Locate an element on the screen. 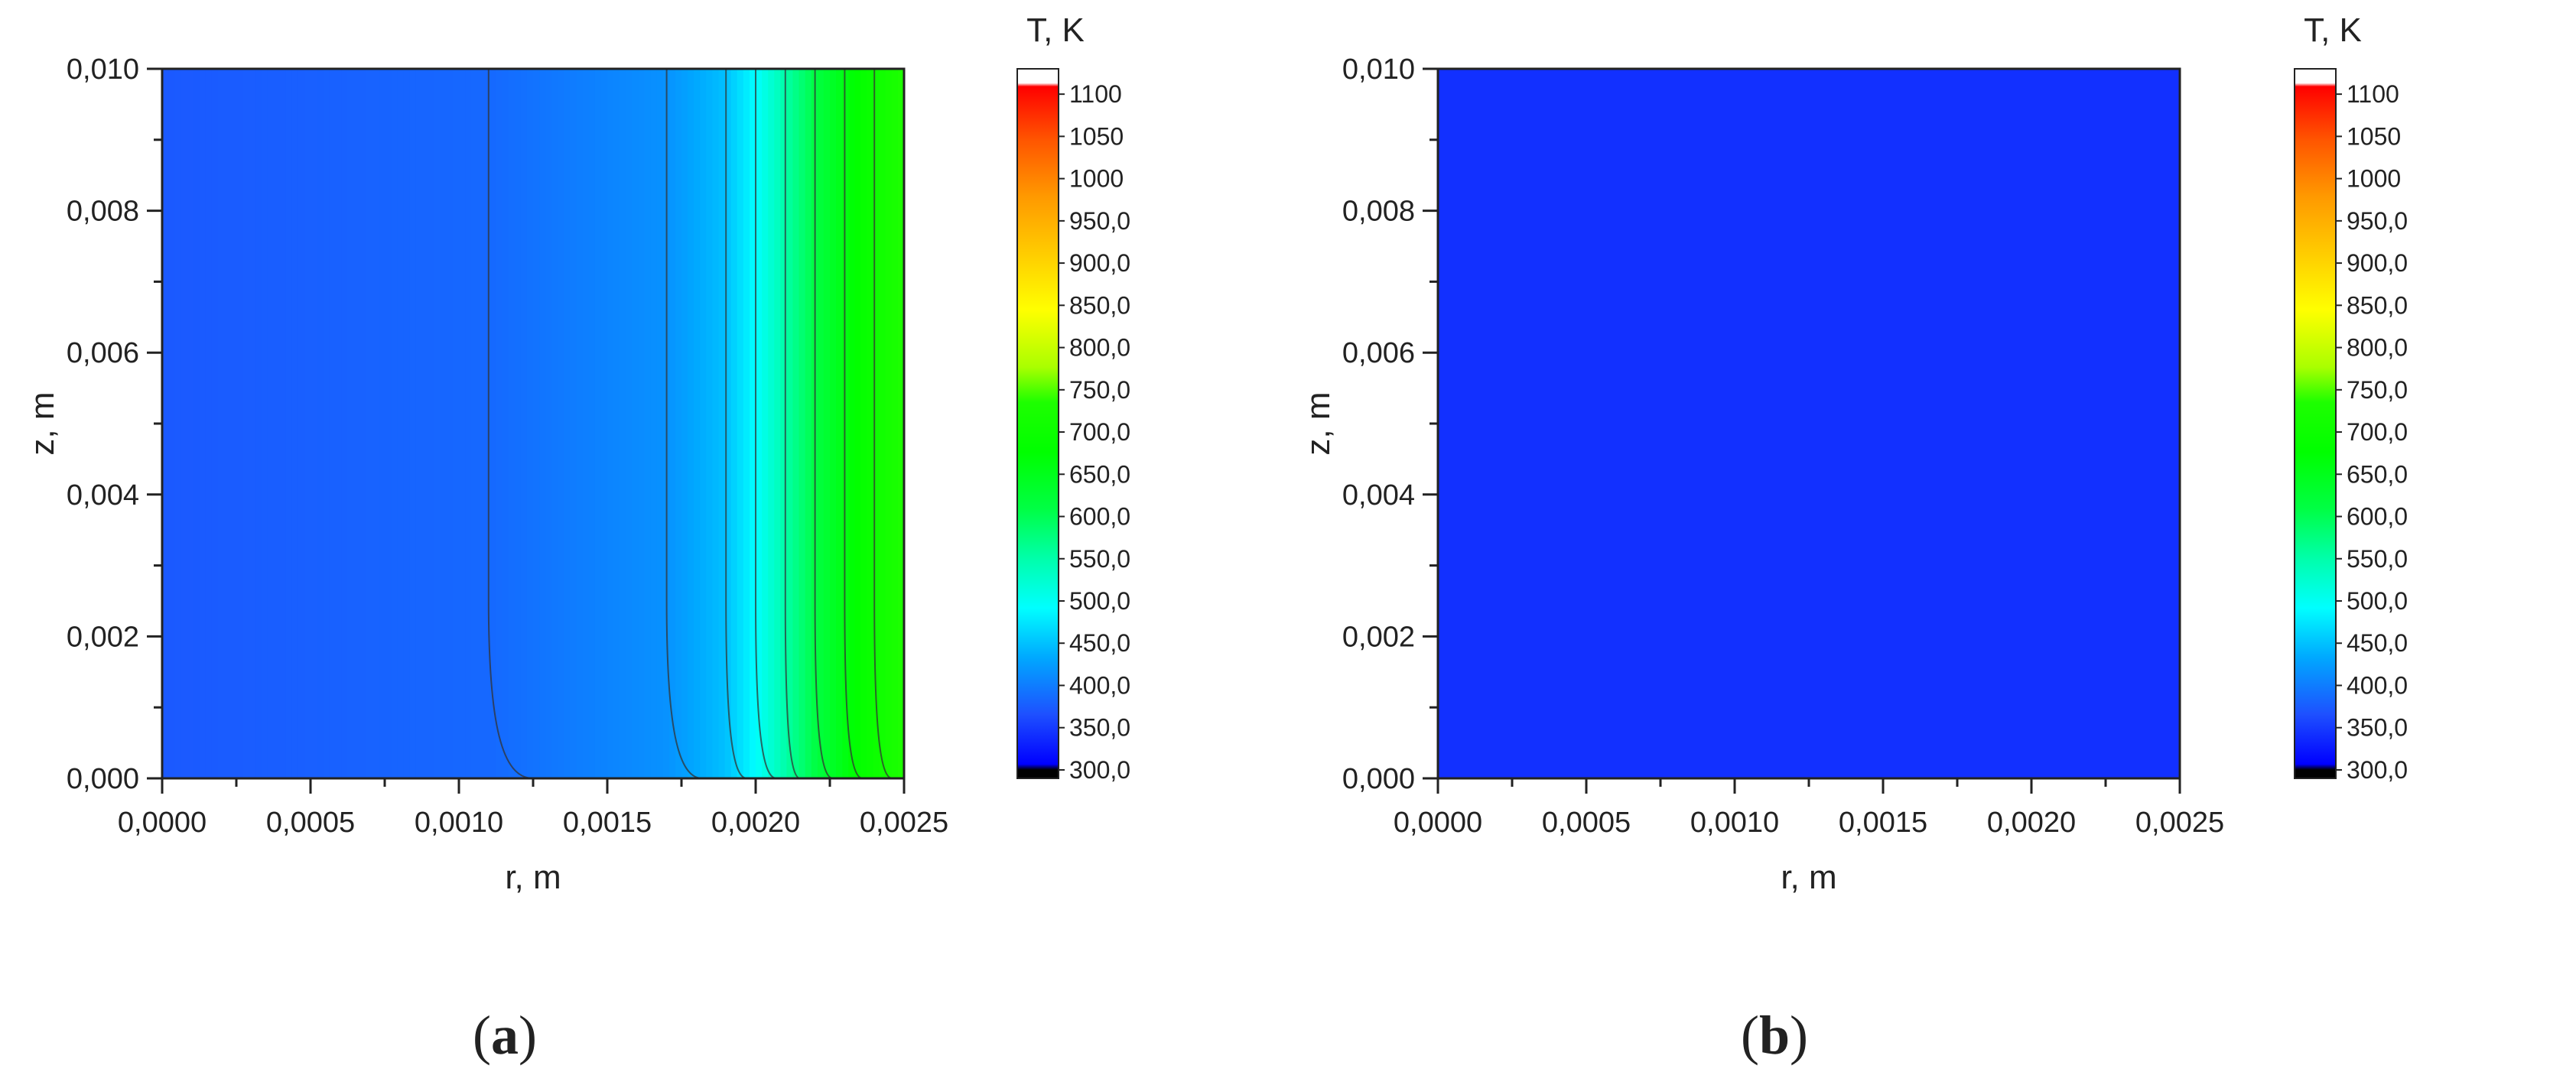 Image resolution: width=2576 pixels, height=1088 pixels. y-tick-label: 0,002 is located at coordinates (103, 637).